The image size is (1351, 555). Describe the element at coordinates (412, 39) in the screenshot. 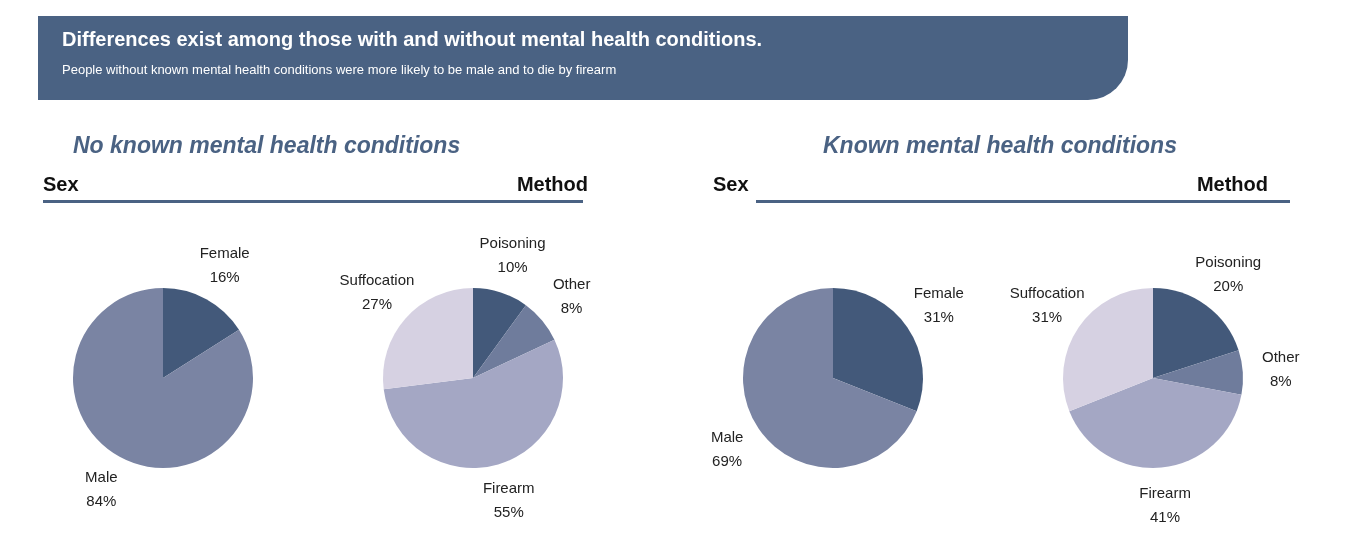

I see `text: Differences exist among those with and without mental health conditions.` at that location.